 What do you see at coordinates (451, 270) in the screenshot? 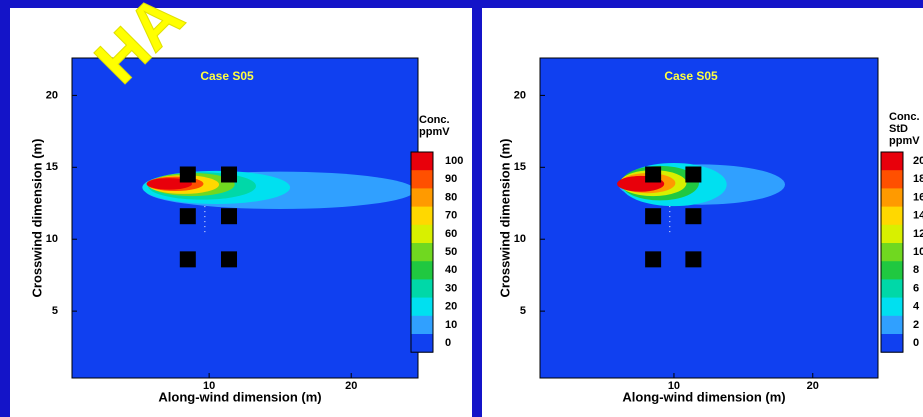
I see `colorbar-label: 40` at bounding box center [451, 270].